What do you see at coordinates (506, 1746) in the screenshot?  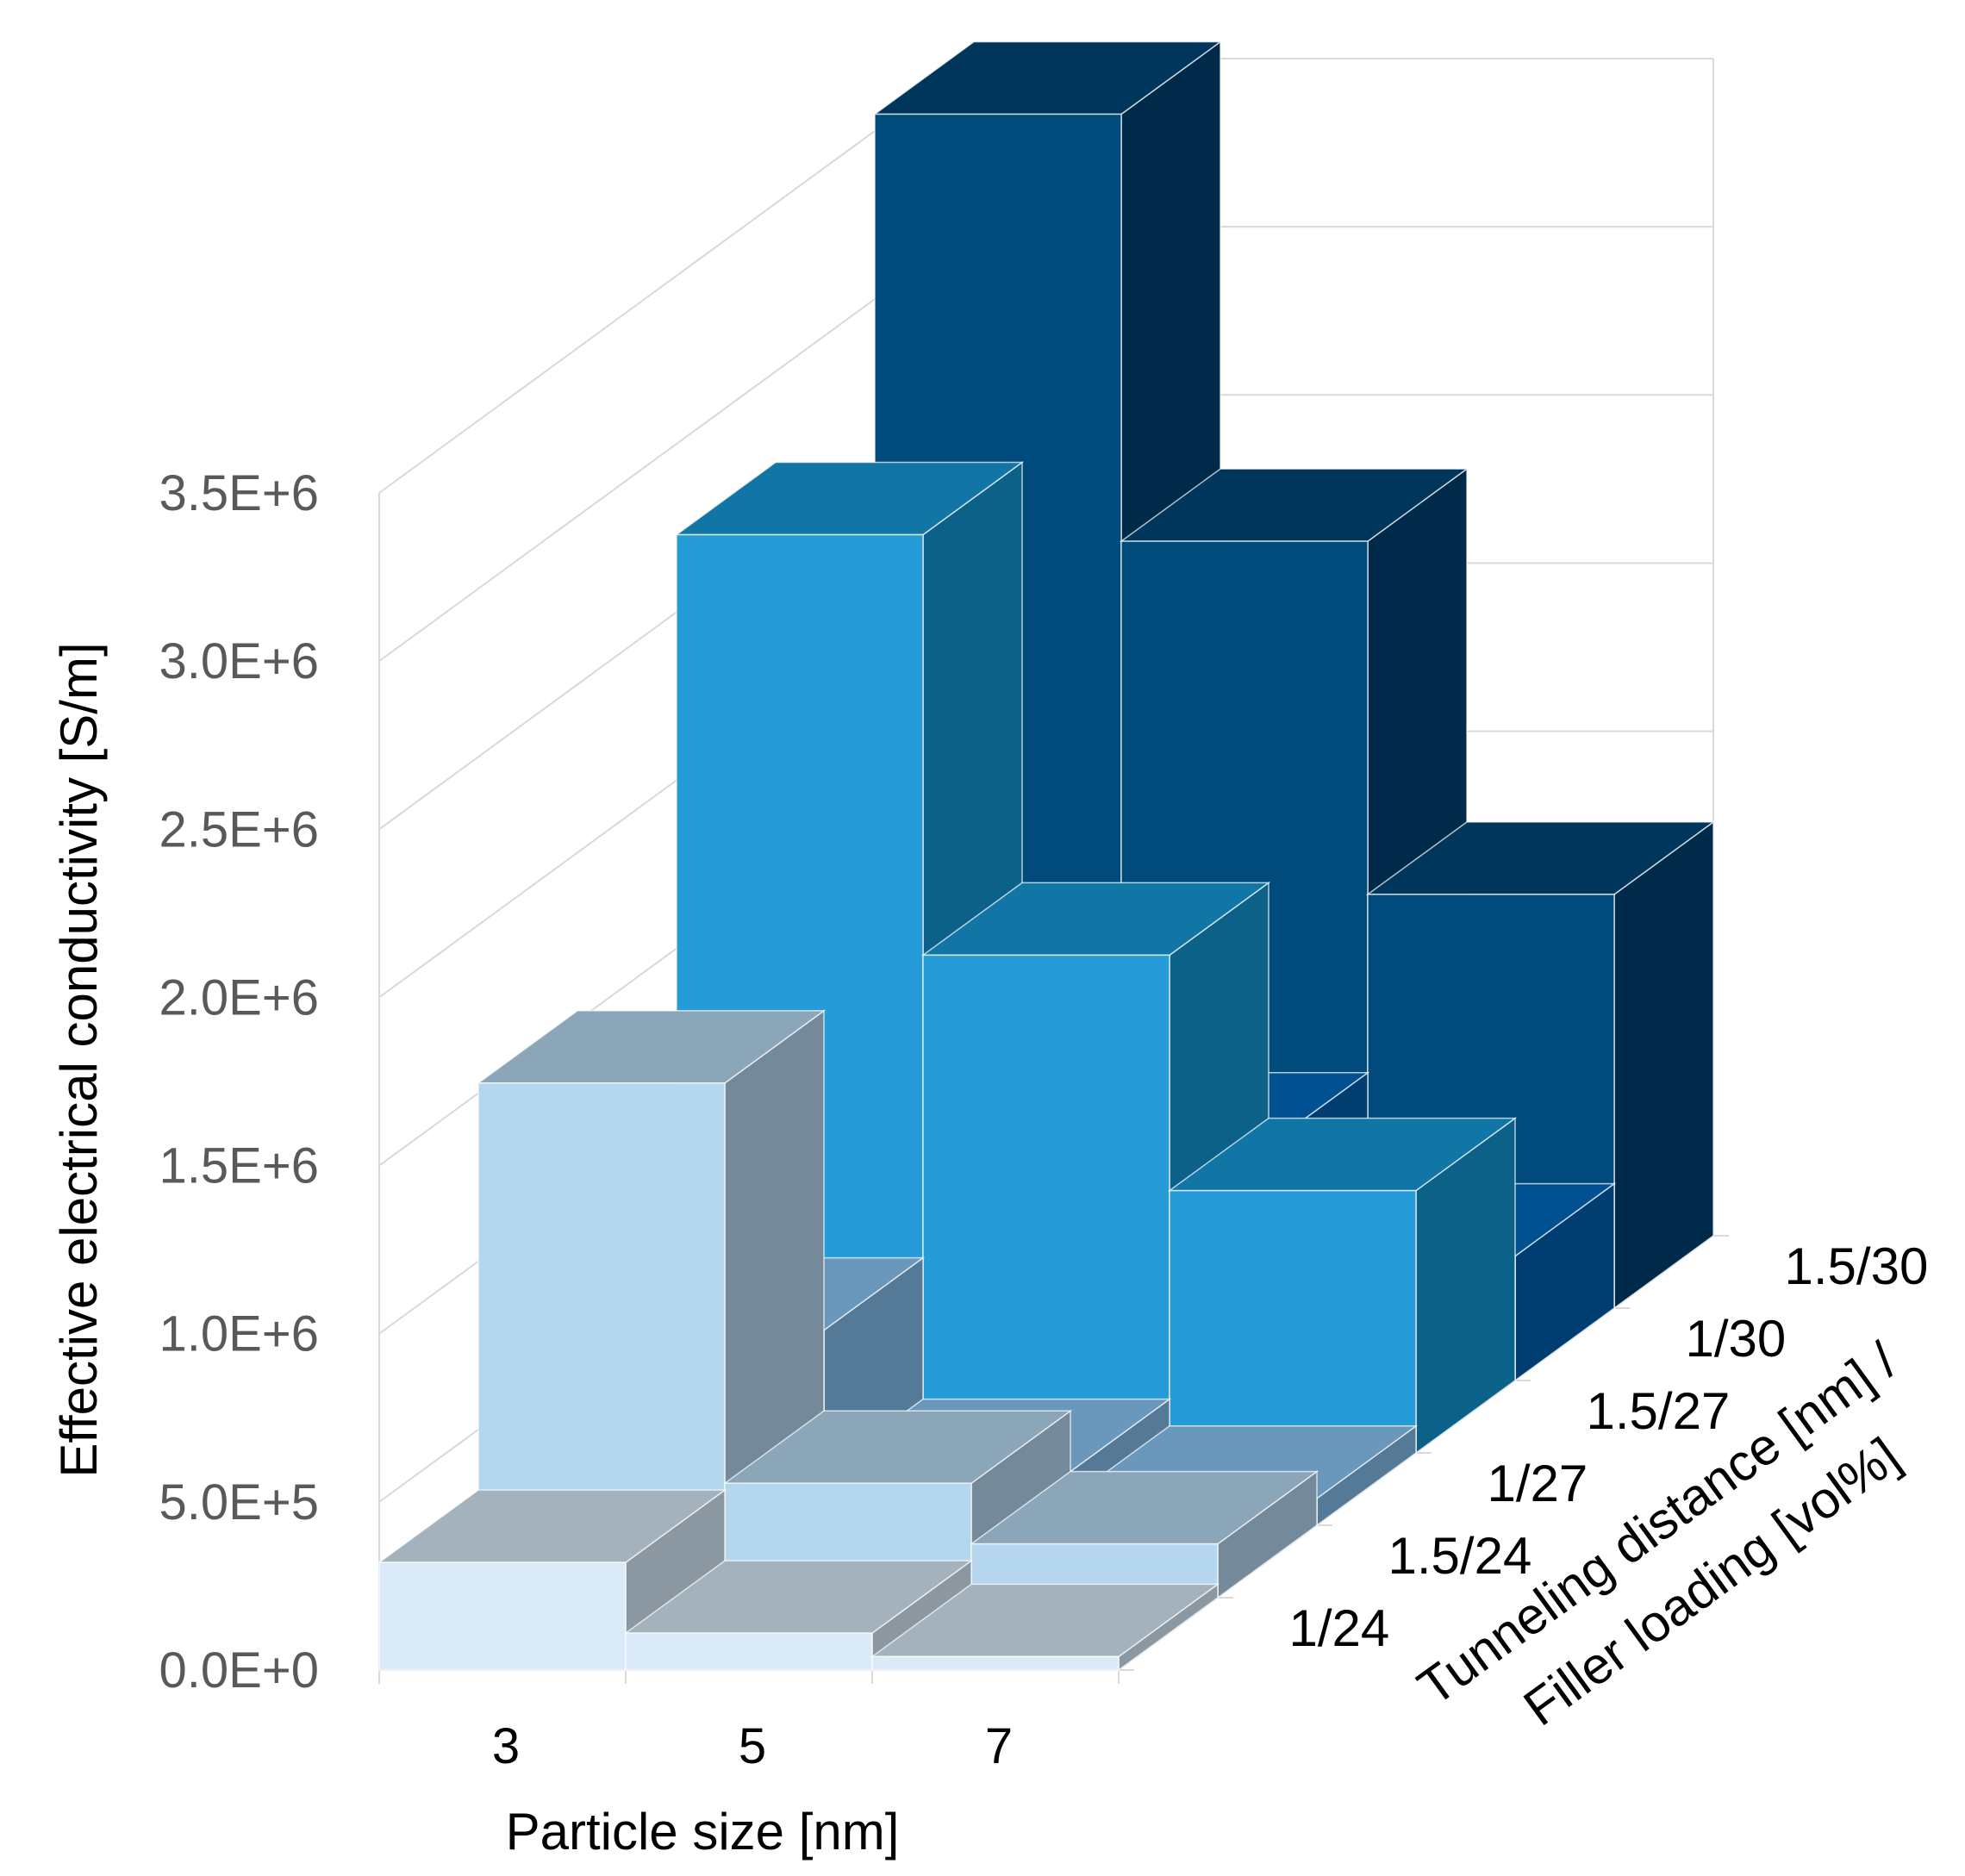 I see `x-tick-label: 3` at bounding box center [506, 1746].